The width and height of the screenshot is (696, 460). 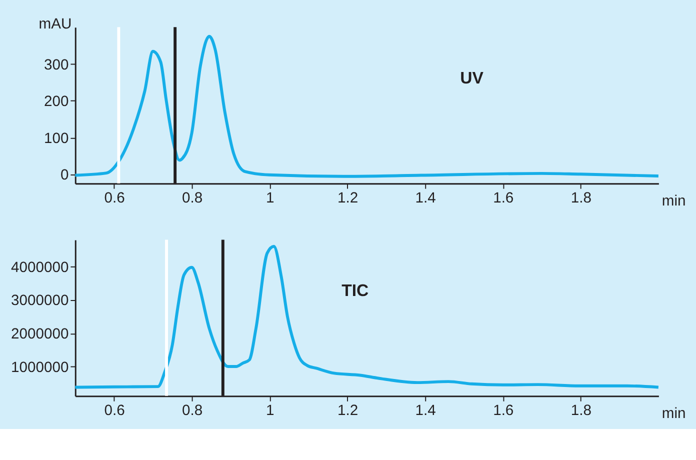 I want to click on y-tick-label: 1000000, so click(x=40, y=368).